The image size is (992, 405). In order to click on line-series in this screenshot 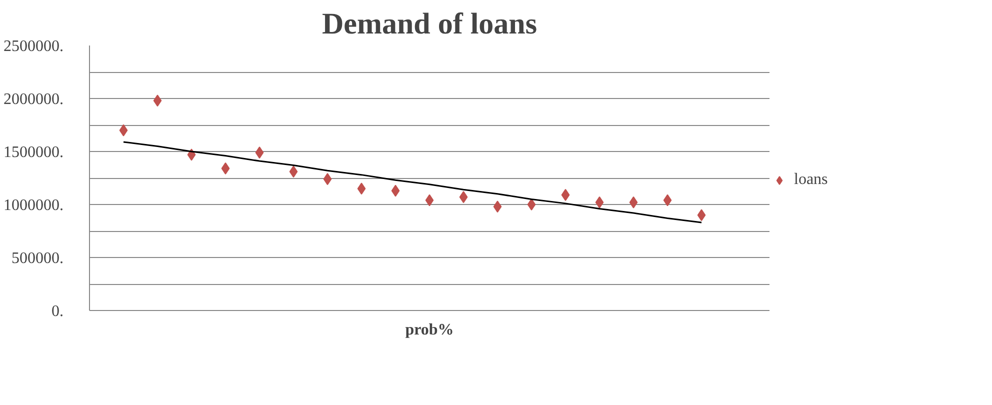, I will do `click(412, 182)`.